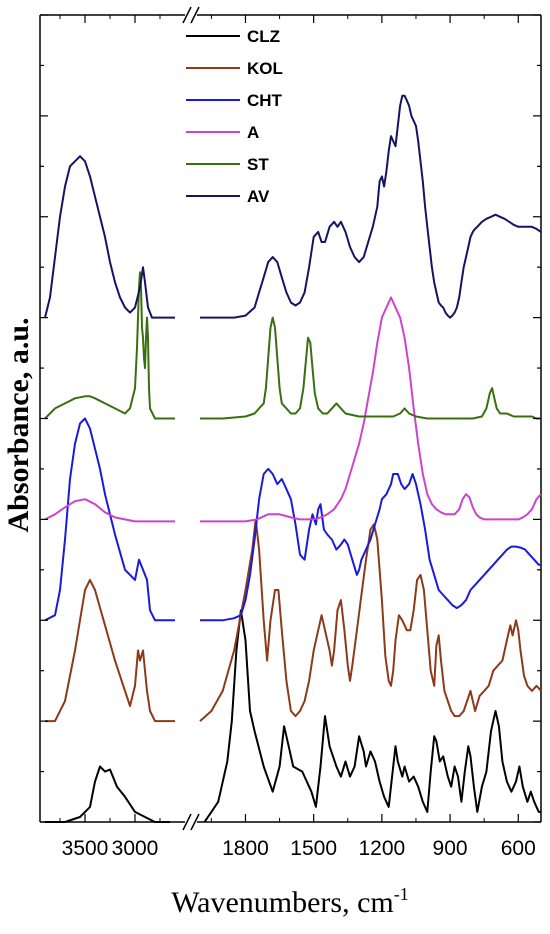  Describe the element at coordinates (110, 650) in the screenshot. I see `series-kol-line-high` at that location.